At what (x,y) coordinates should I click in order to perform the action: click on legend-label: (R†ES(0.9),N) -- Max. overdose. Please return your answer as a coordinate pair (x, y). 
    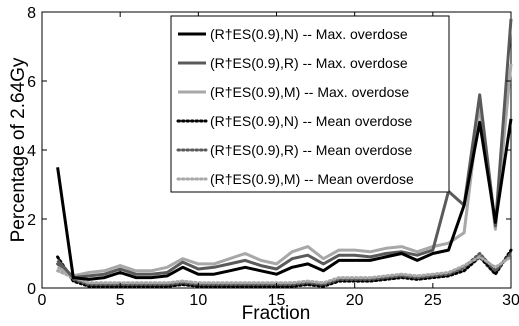
    Looking at the image, I should click on (309, 34).